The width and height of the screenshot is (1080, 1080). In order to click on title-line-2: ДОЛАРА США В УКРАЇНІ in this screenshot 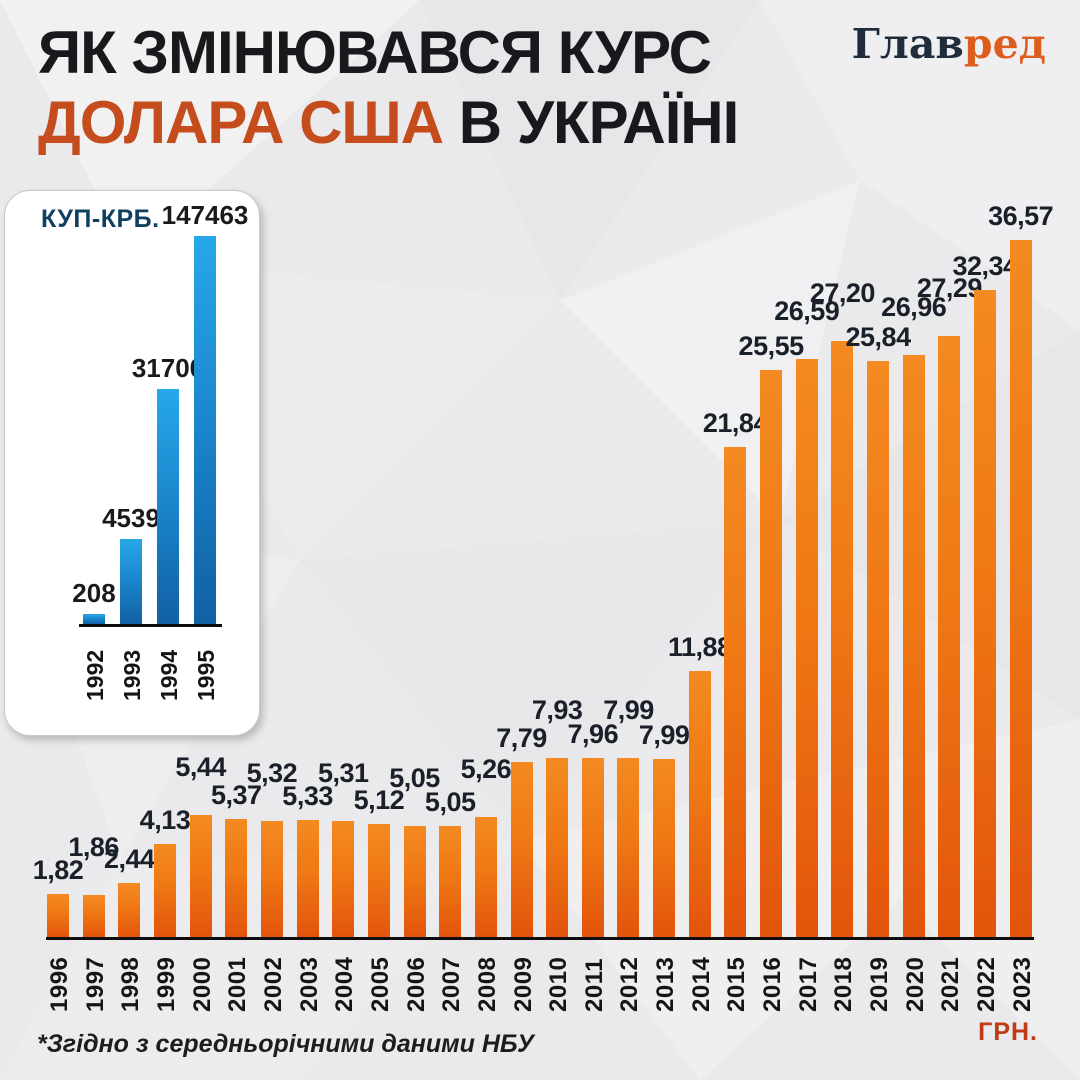, I will do `click(388, 122)`.